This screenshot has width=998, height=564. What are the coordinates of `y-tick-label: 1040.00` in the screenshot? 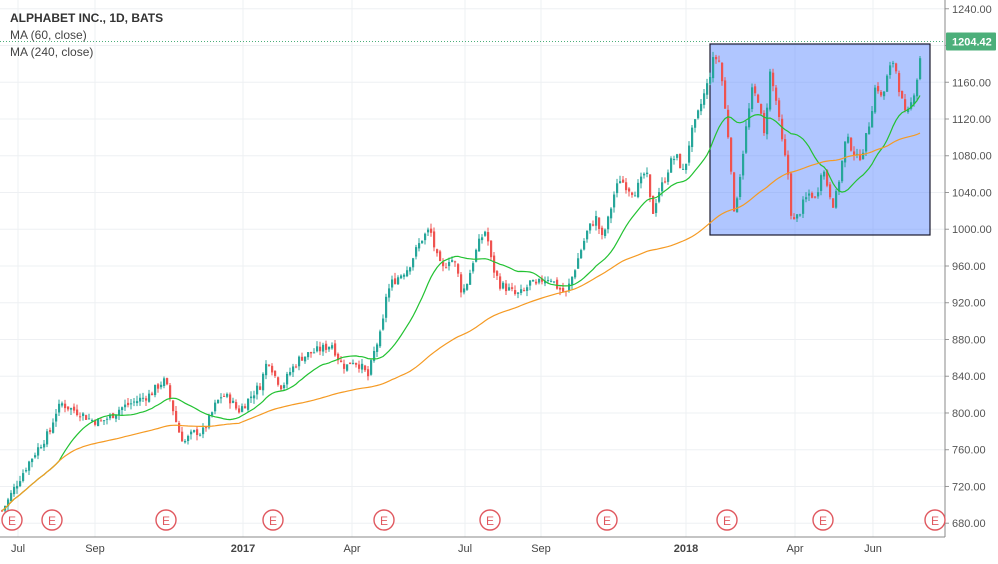 It's located at (972, 193).